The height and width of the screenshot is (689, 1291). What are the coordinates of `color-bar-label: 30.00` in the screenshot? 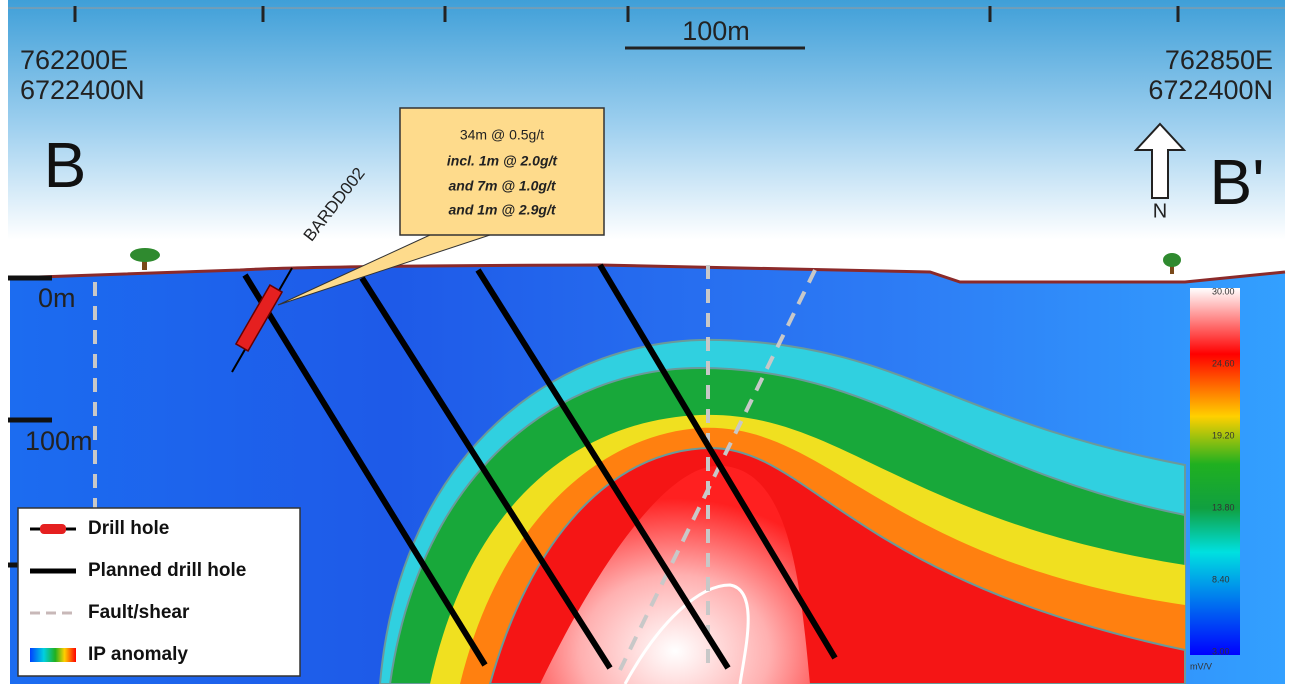 It's located at (1223, 291).